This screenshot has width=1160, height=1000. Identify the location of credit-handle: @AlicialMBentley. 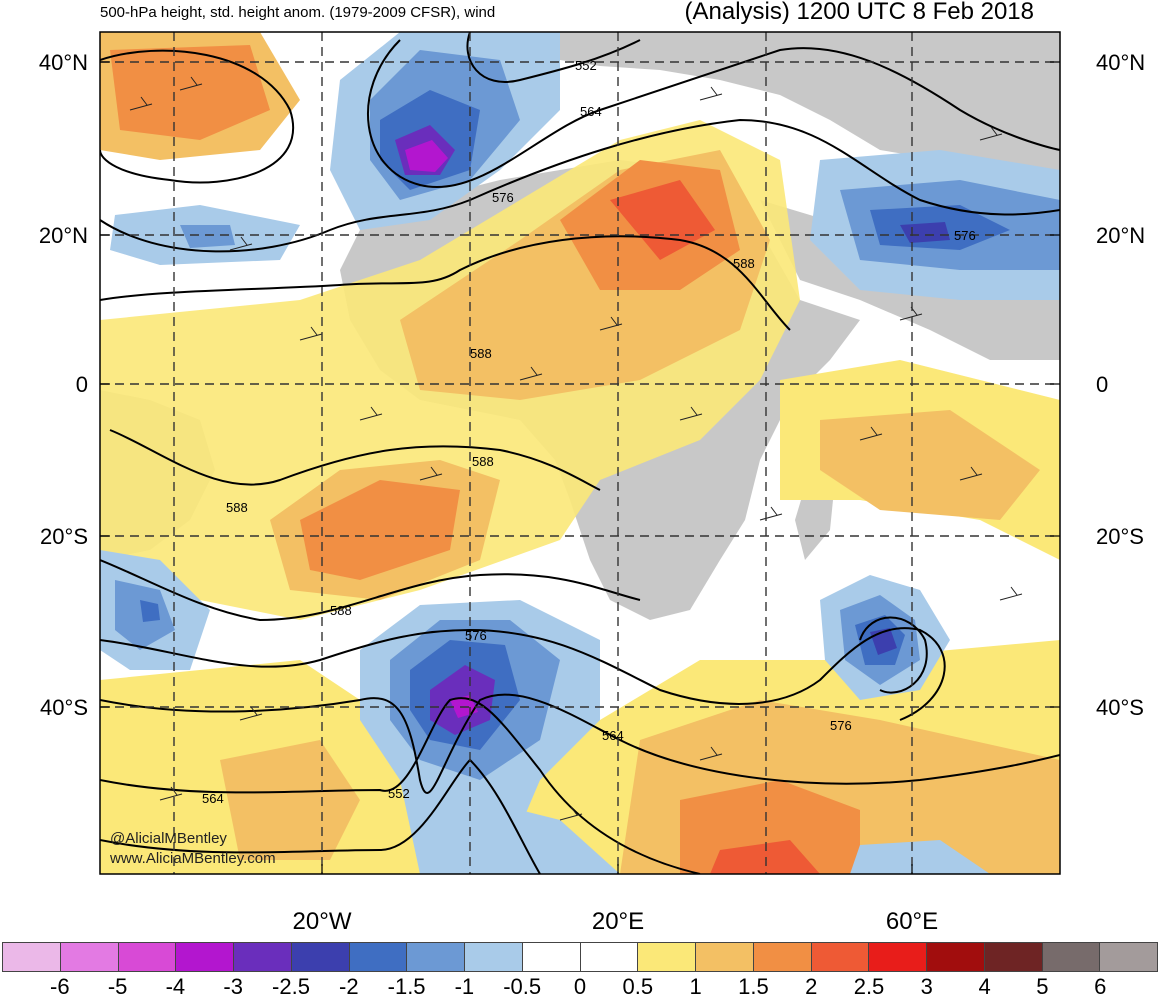
(168, 838).